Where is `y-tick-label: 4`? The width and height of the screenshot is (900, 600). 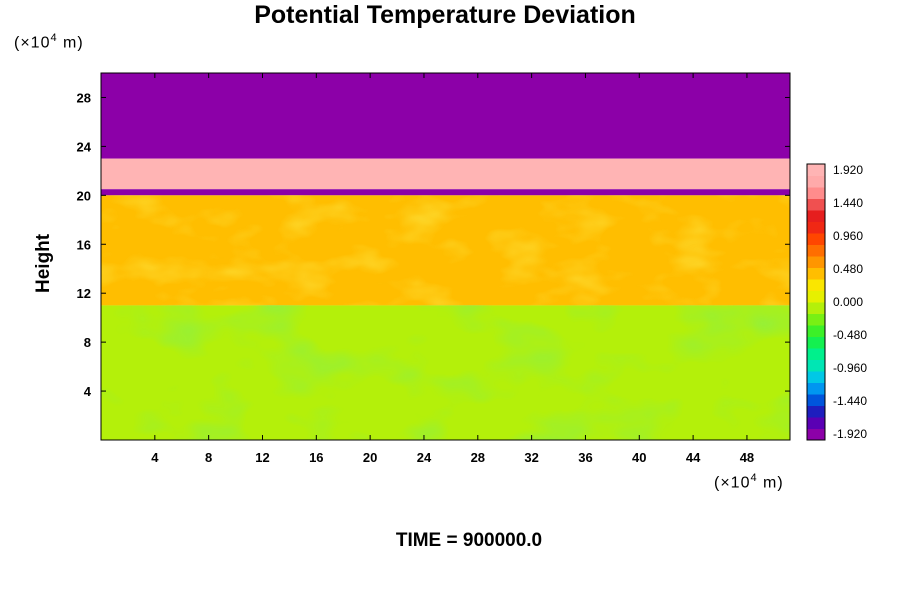 y-tick-label: 4 is located at coordinates (88, 391).